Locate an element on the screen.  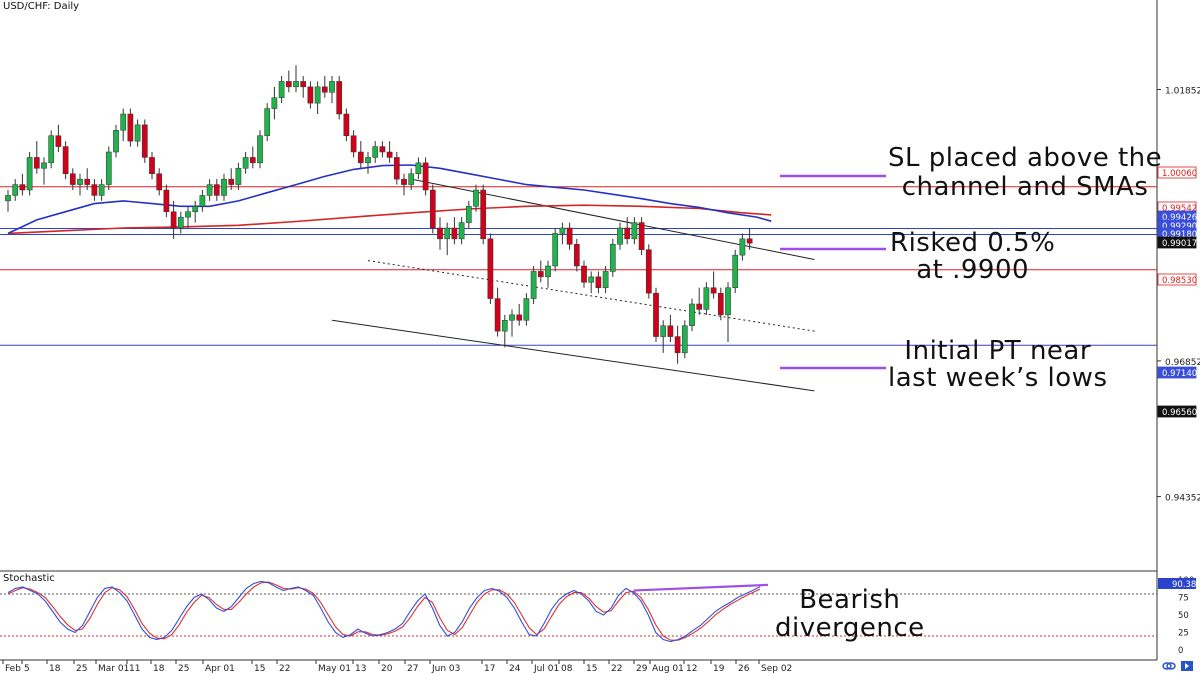
annotation-line: last week’s lows is located at coordinates (998, 378).